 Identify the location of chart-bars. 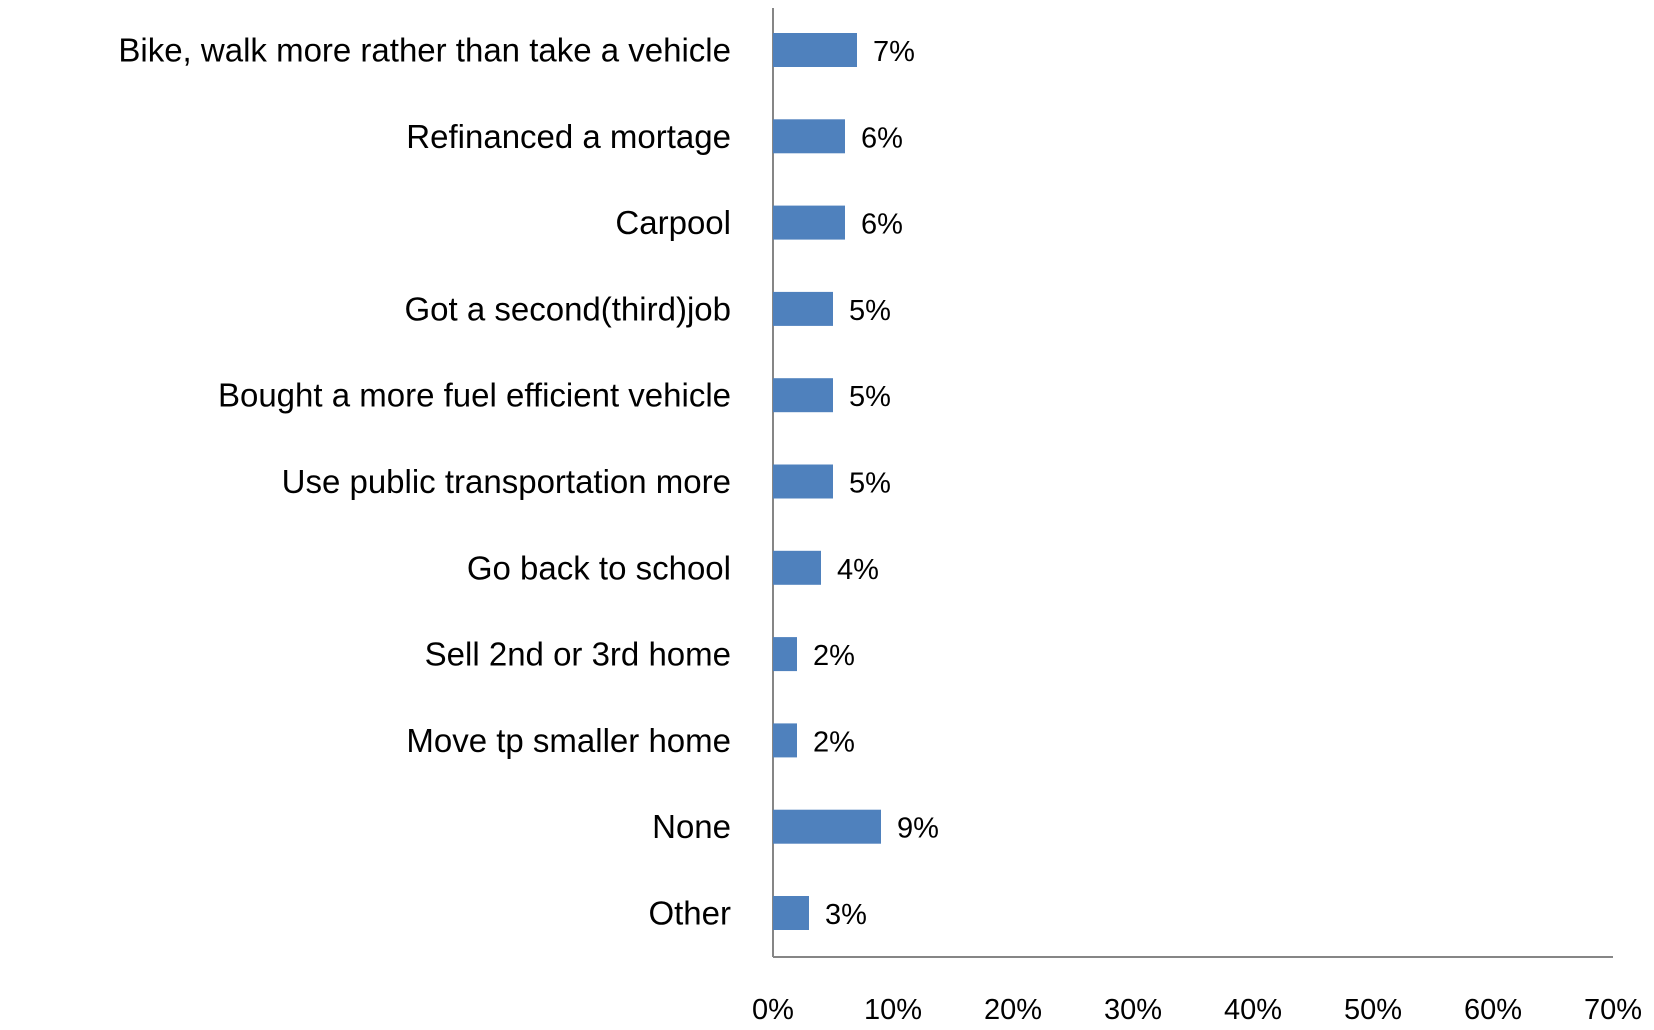
(827, 481).